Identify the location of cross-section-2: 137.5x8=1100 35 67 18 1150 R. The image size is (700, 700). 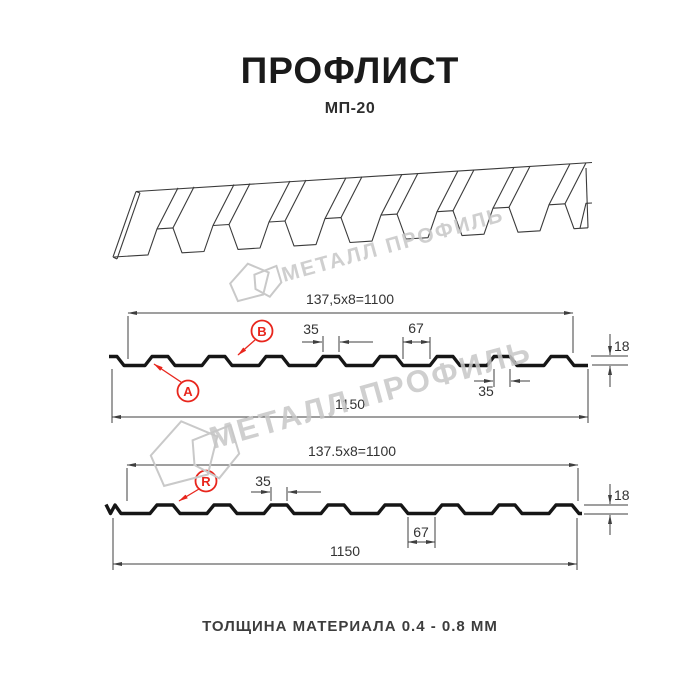
(367, 506).